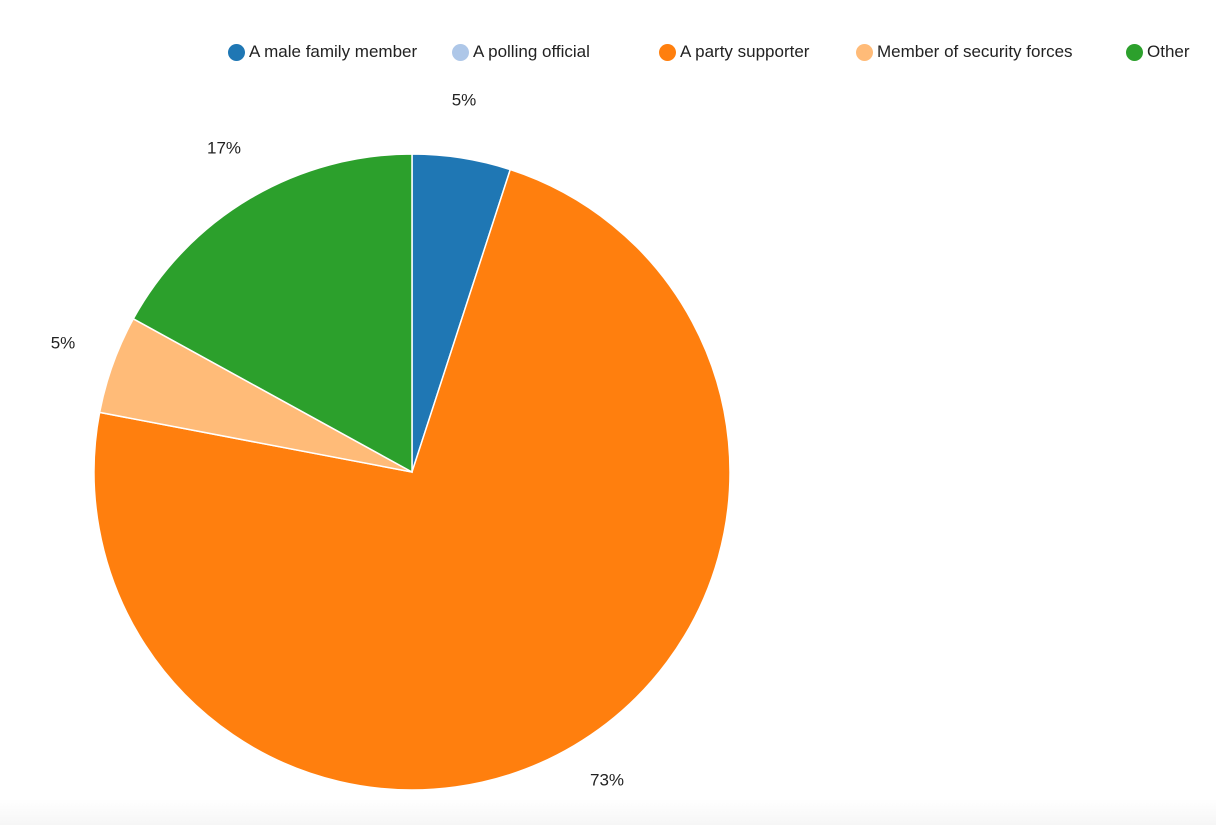  I want to click on legend-label-polling-official: A polling official, so click(531, 51).